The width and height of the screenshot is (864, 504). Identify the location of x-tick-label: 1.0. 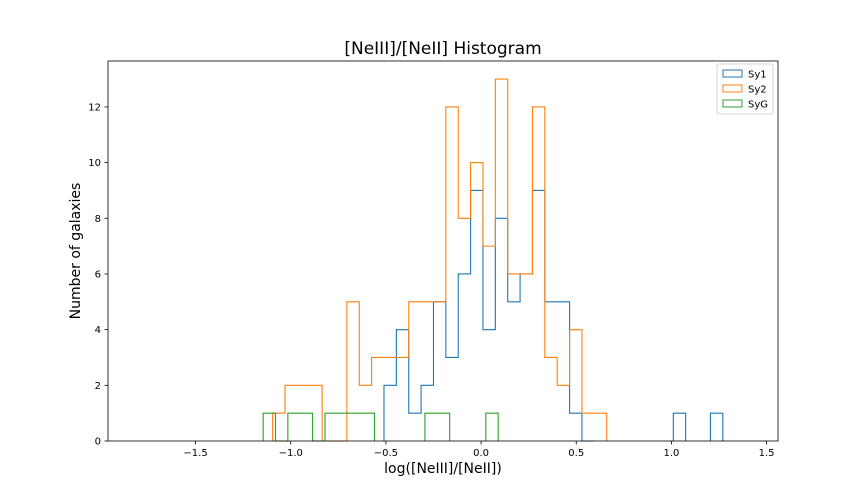
(671, 453).